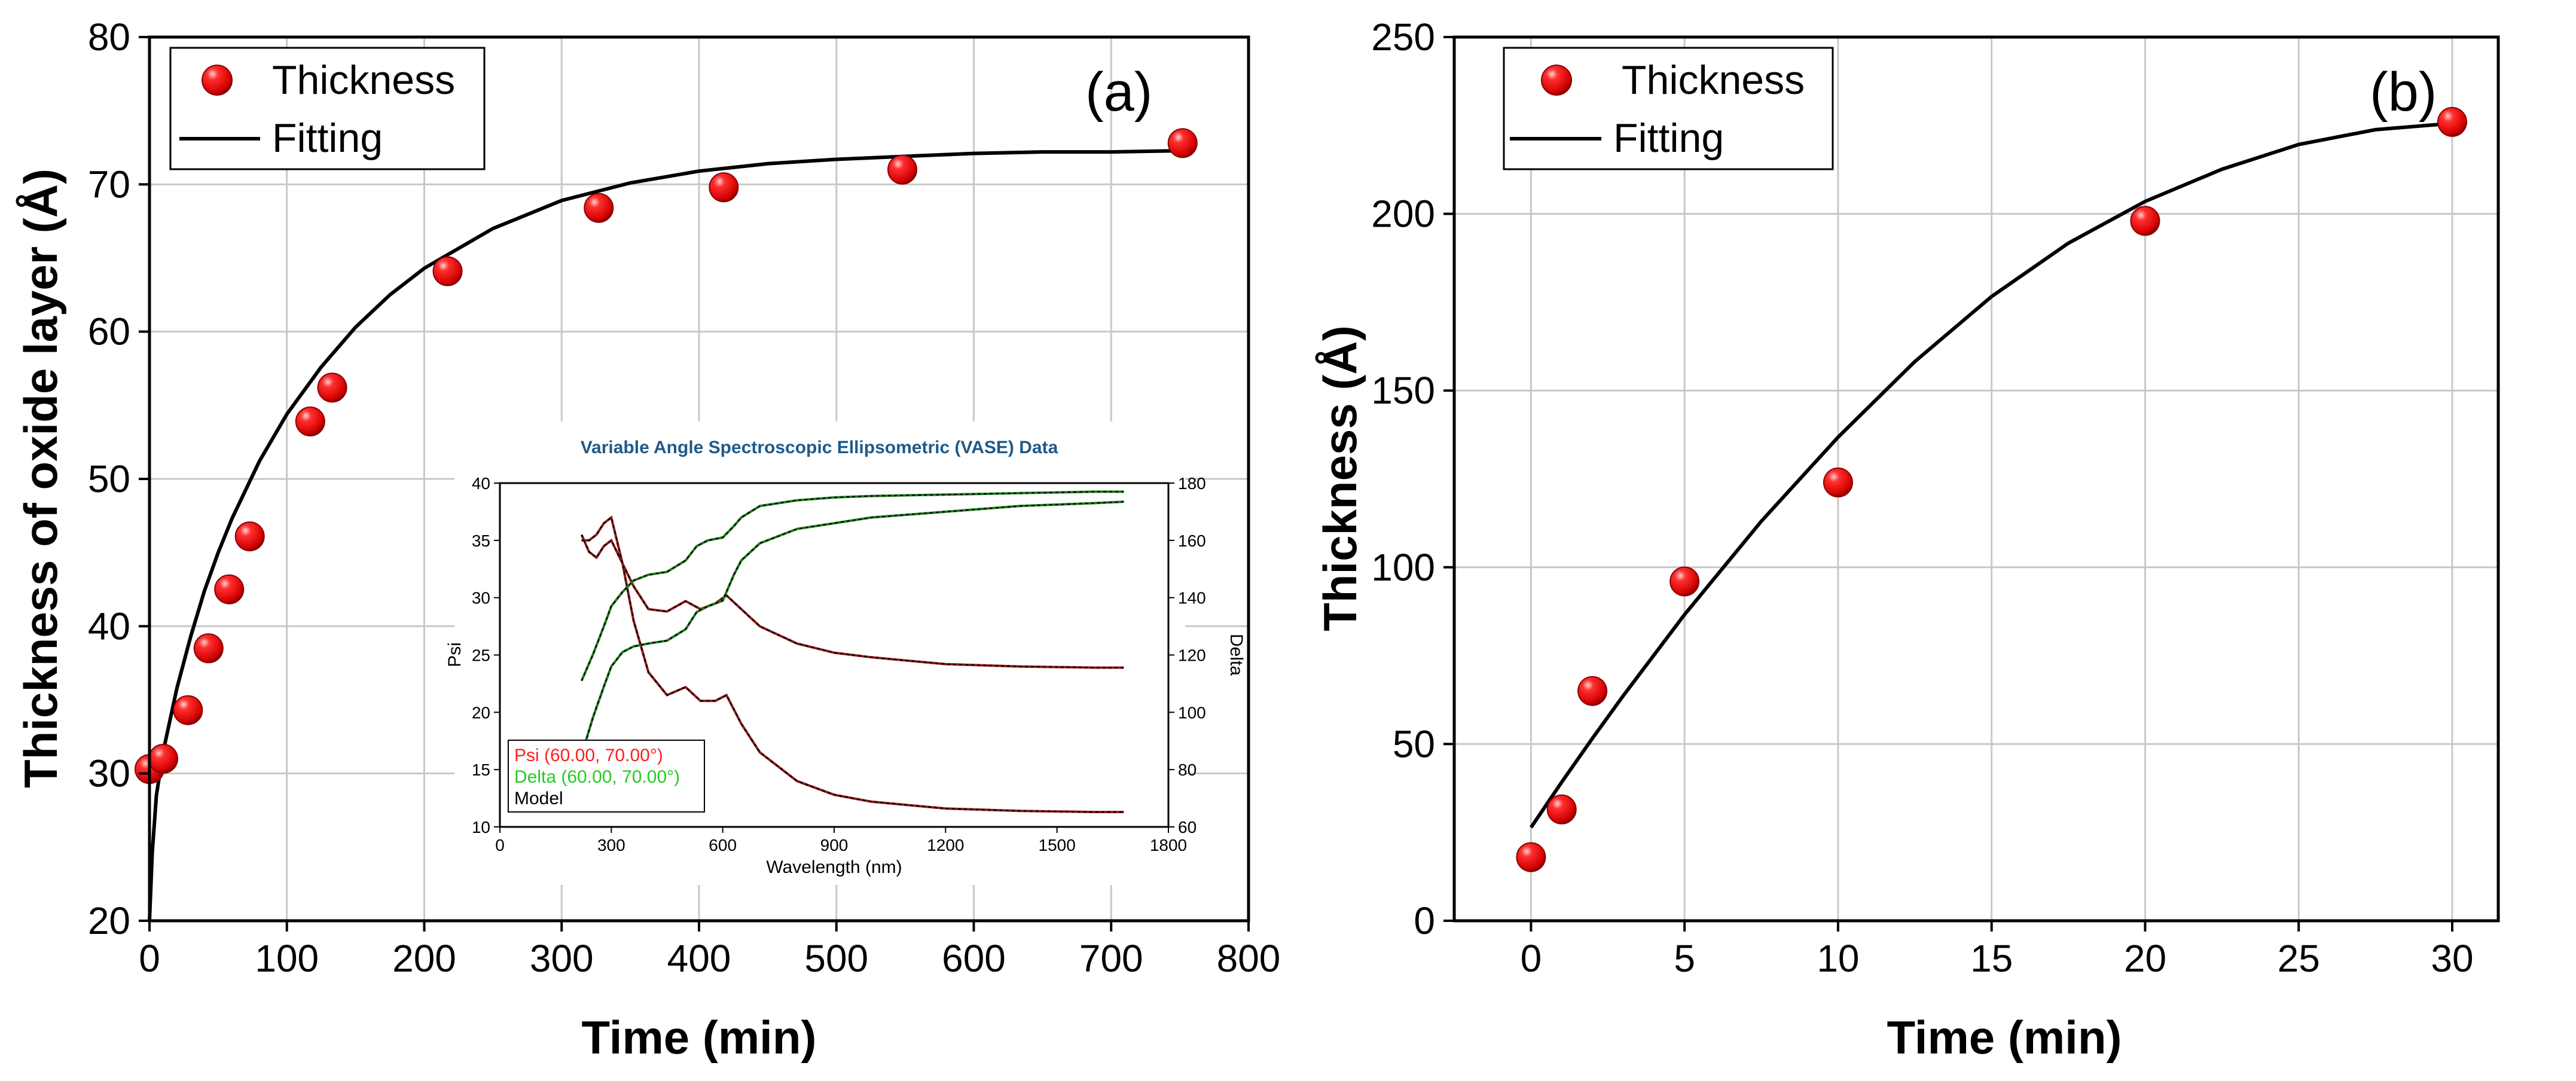  What do you see at coordinates (723, 845) in the screenshot?
I see `inset-x-tick-label: 600` at bounding box center [723, 845].